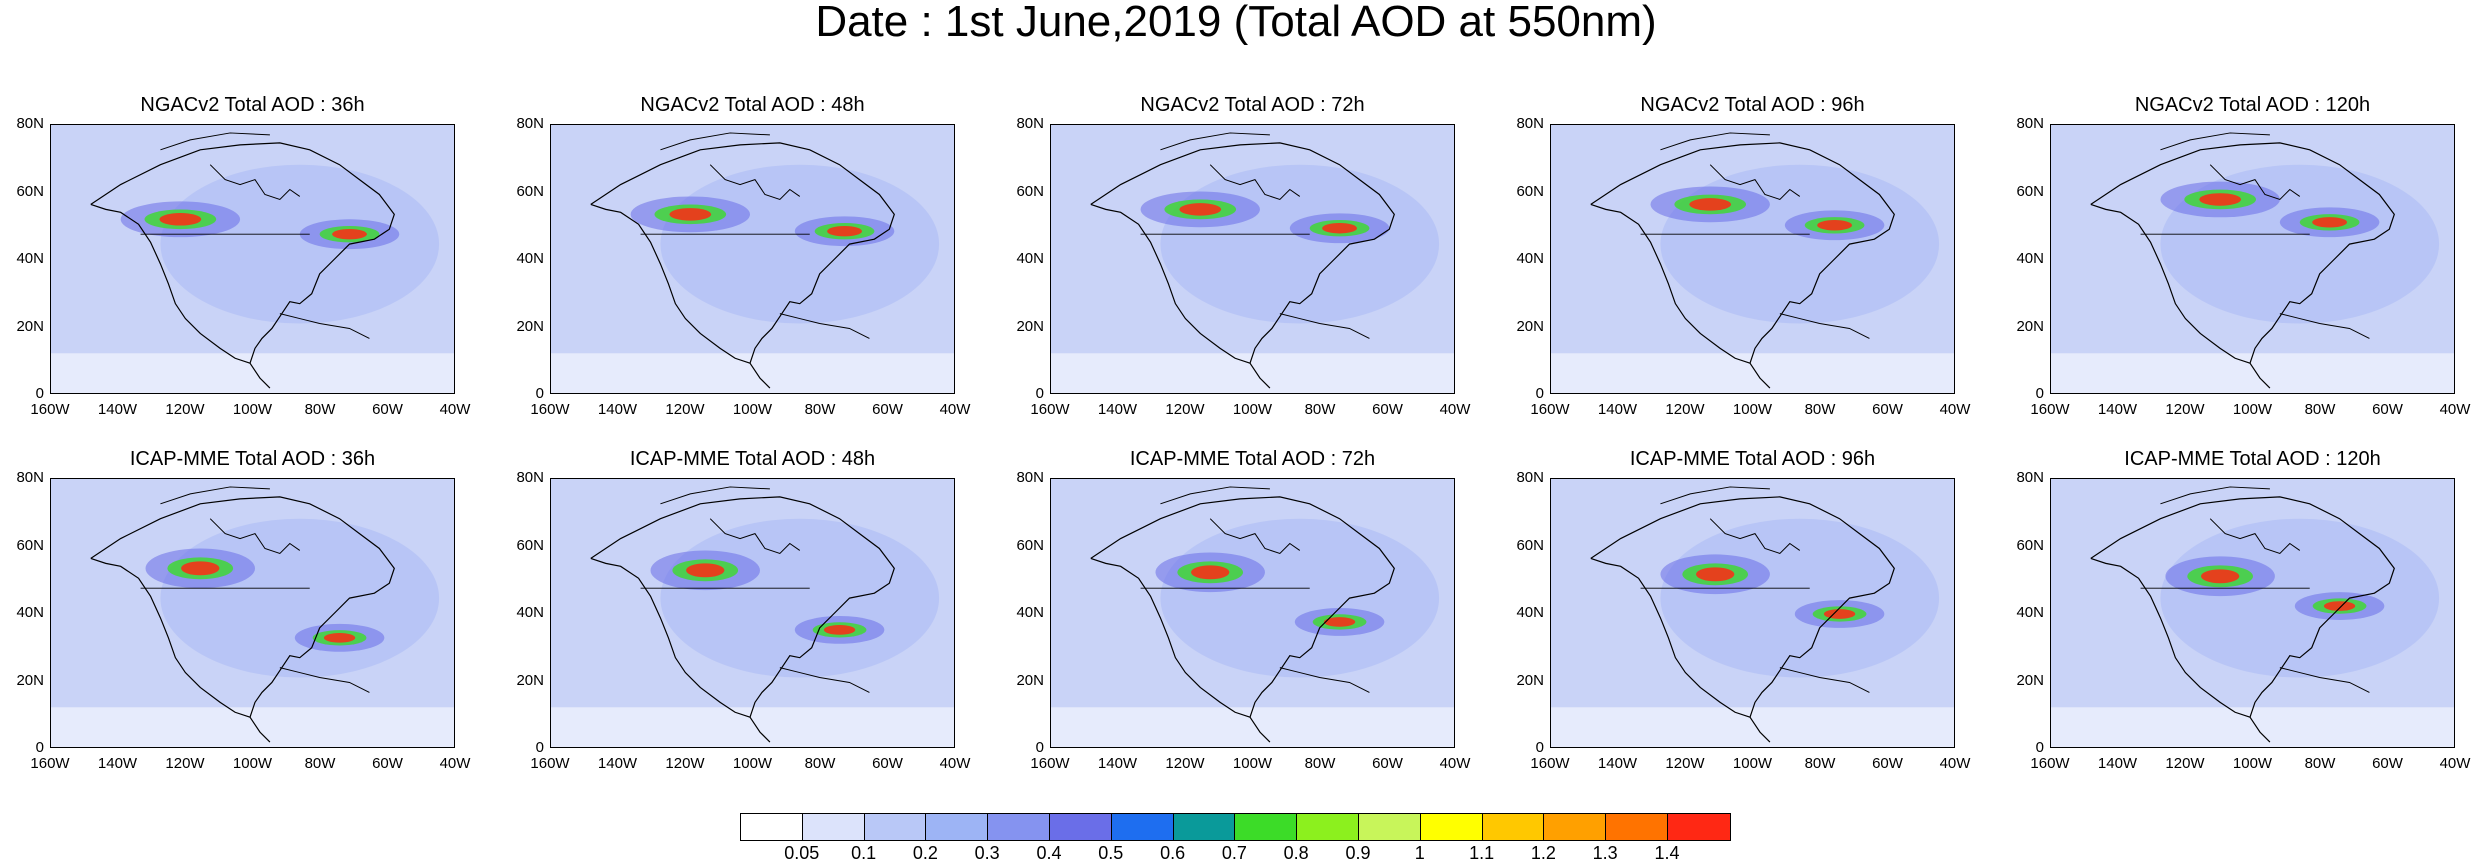 This screenshot has width=2472, height=864. I want to click on panel-title: NGACv2 Total AOD : 96h, so click(1752, 105).